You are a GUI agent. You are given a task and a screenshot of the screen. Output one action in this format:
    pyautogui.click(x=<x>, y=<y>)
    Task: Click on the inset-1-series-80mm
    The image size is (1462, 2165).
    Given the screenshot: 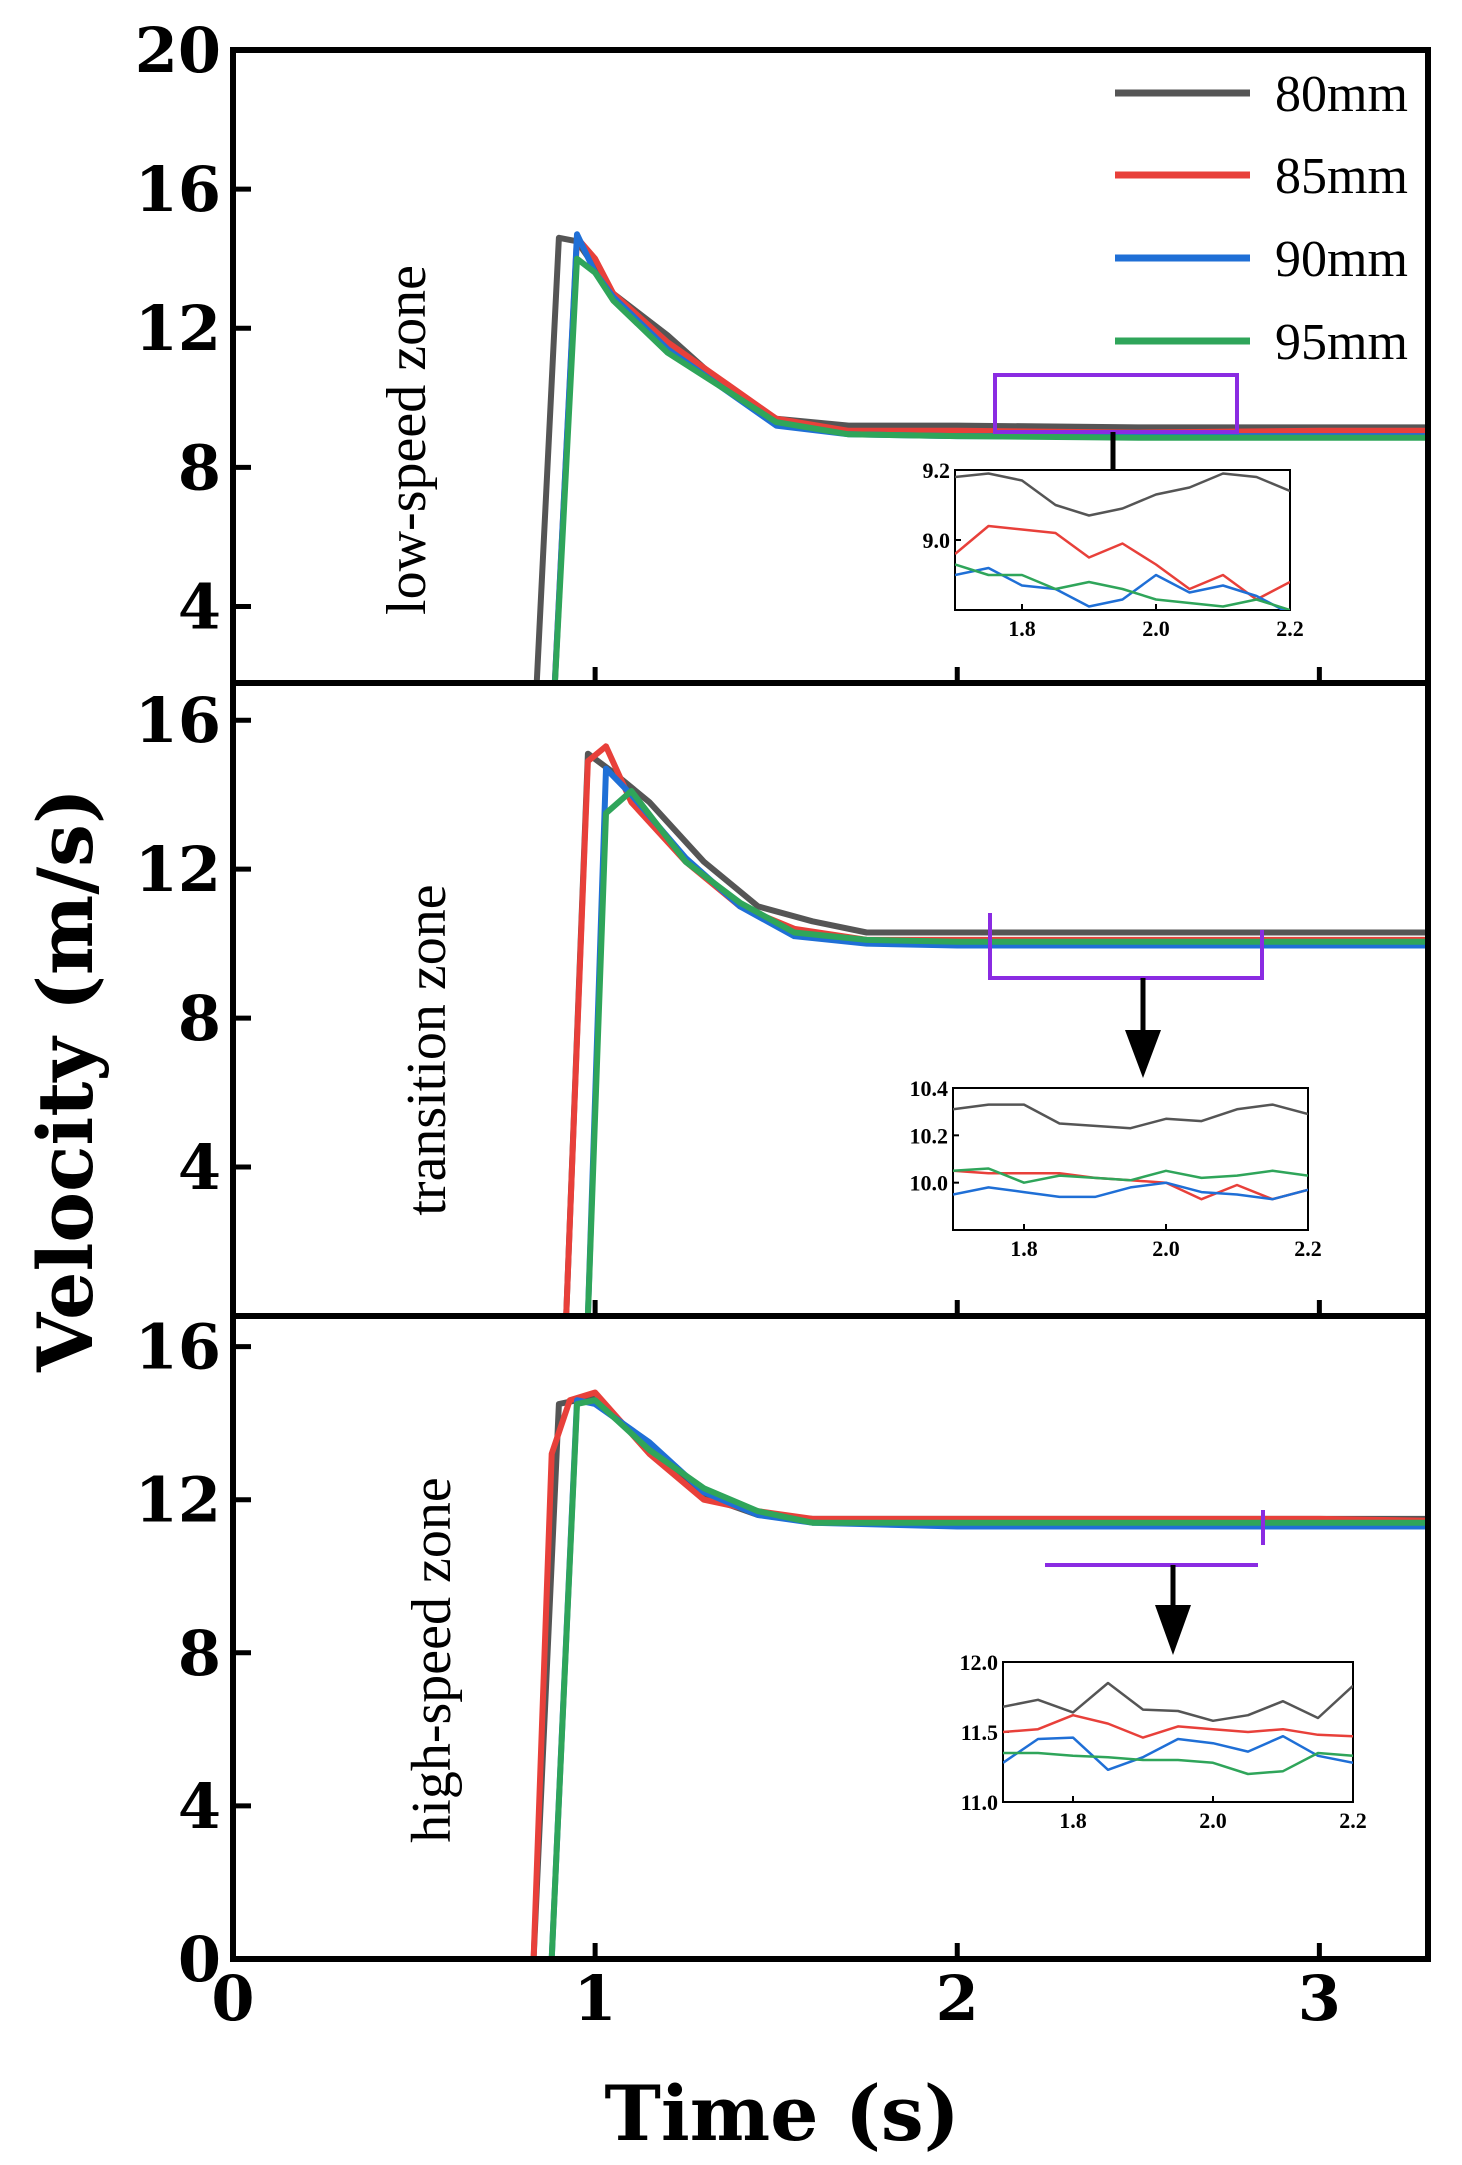 What is the action you would take?
    pyautogui.click(x=1130, y=1116)
    